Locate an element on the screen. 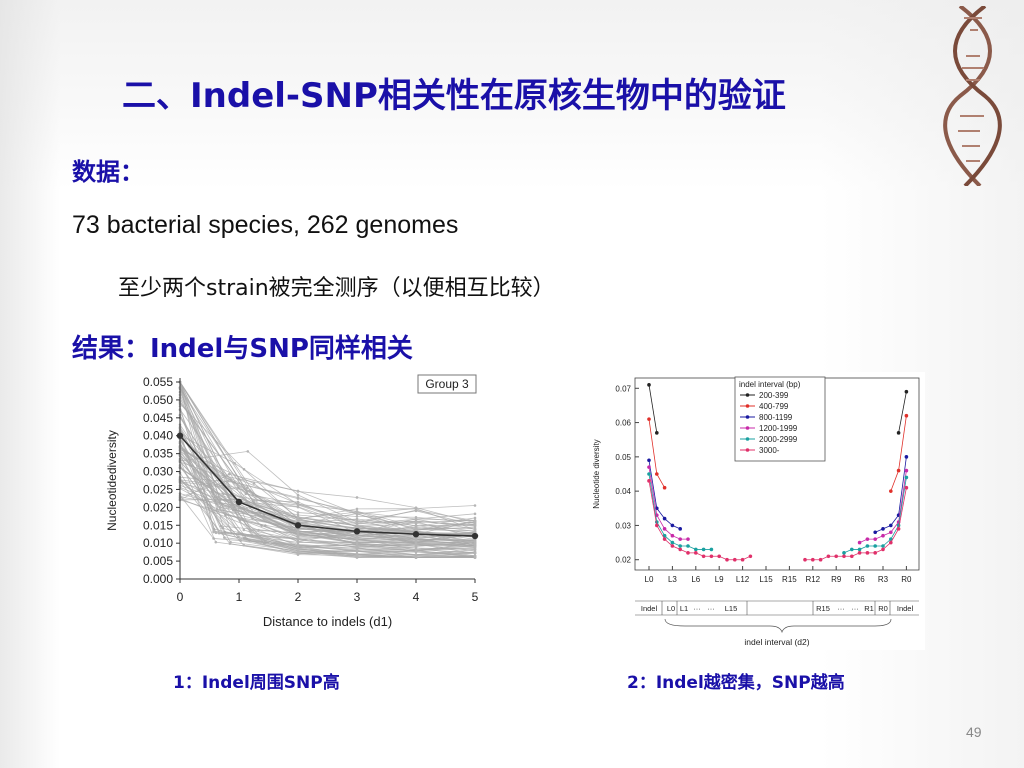  x-axis-label: Distance to indels (d1) is located at coordinates (327, 621).